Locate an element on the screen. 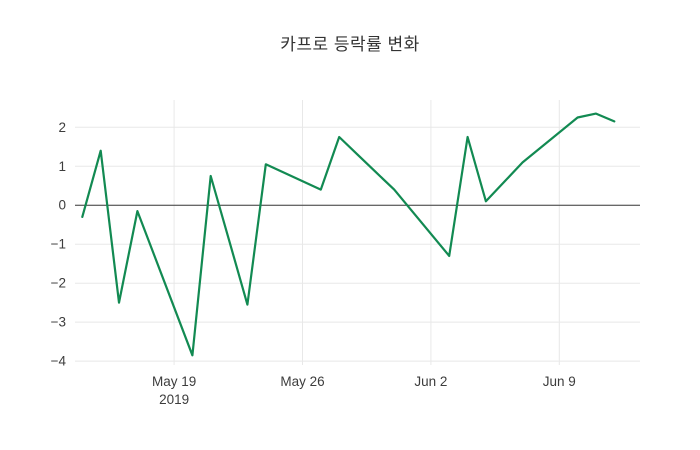  y-tick-label: −3 is located at coordinates (58, 322).